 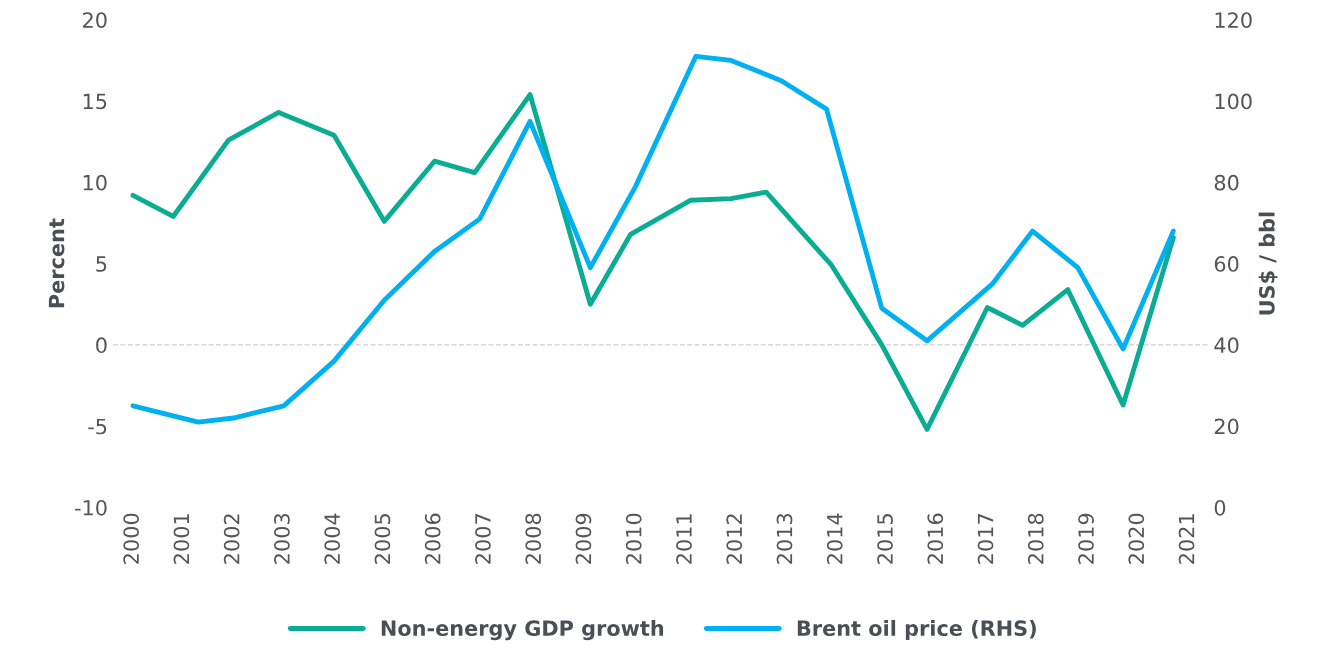 What do you see at coordinates (181, 539) in the screenshot?
I see `x-tick-label: 2001` at bounding box center [181, 539].